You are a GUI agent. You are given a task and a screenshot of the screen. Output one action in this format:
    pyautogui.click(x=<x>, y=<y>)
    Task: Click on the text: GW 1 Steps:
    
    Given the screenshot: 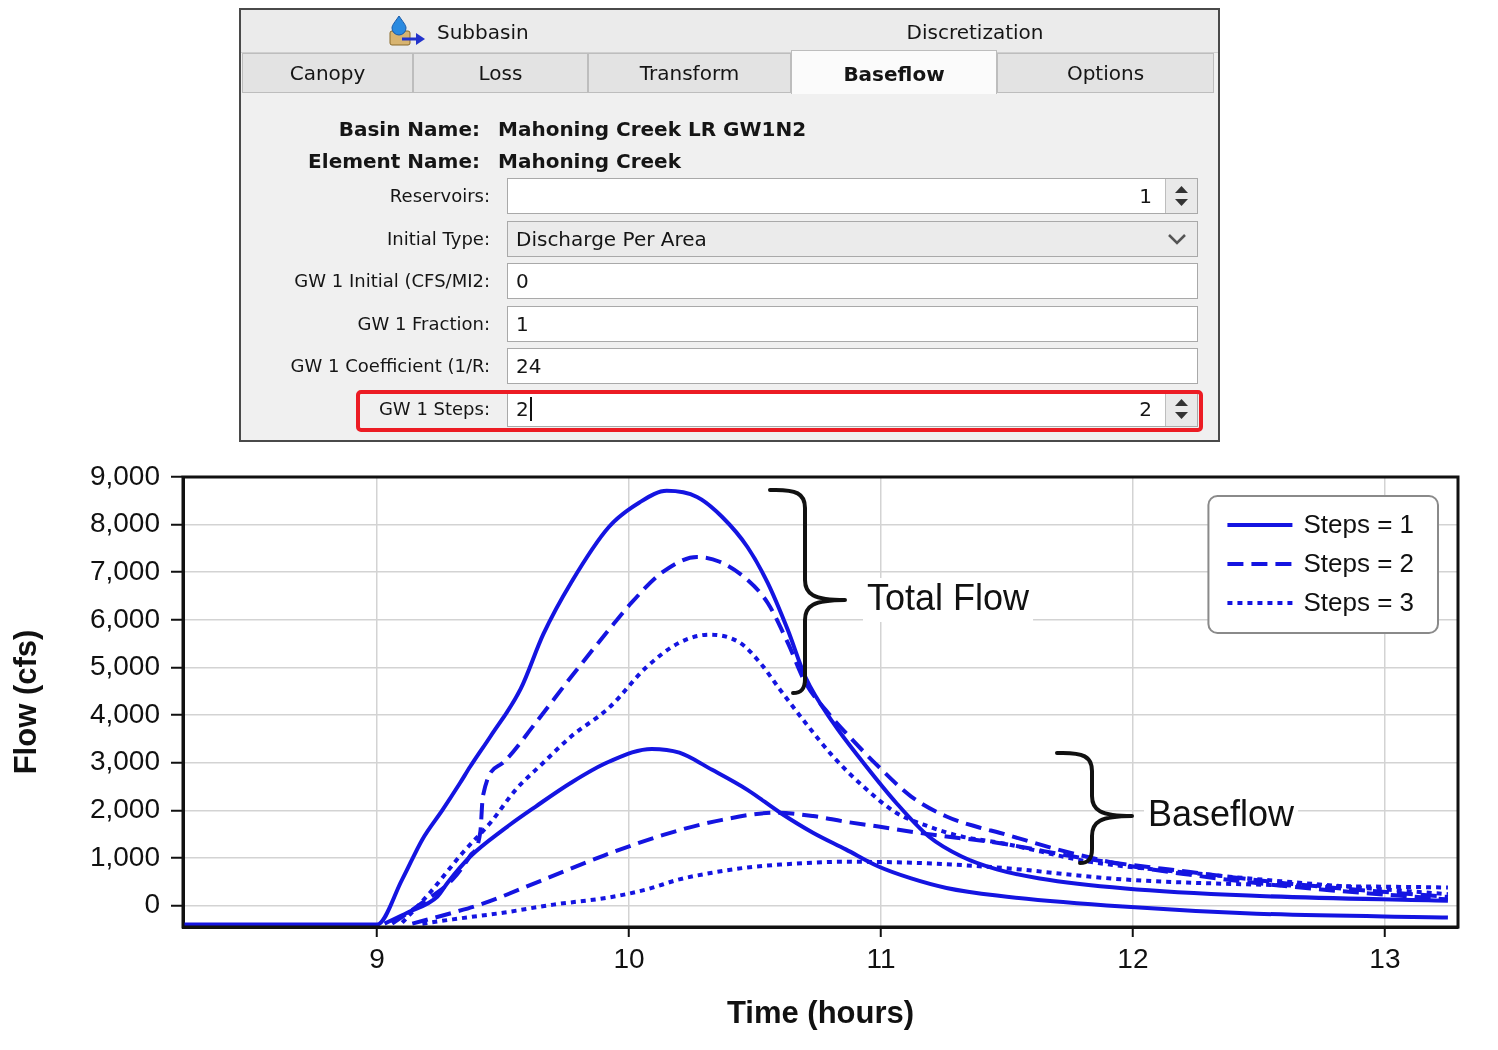 What is the action you would take?
    pyautogui.click(x=434, y=408)
    